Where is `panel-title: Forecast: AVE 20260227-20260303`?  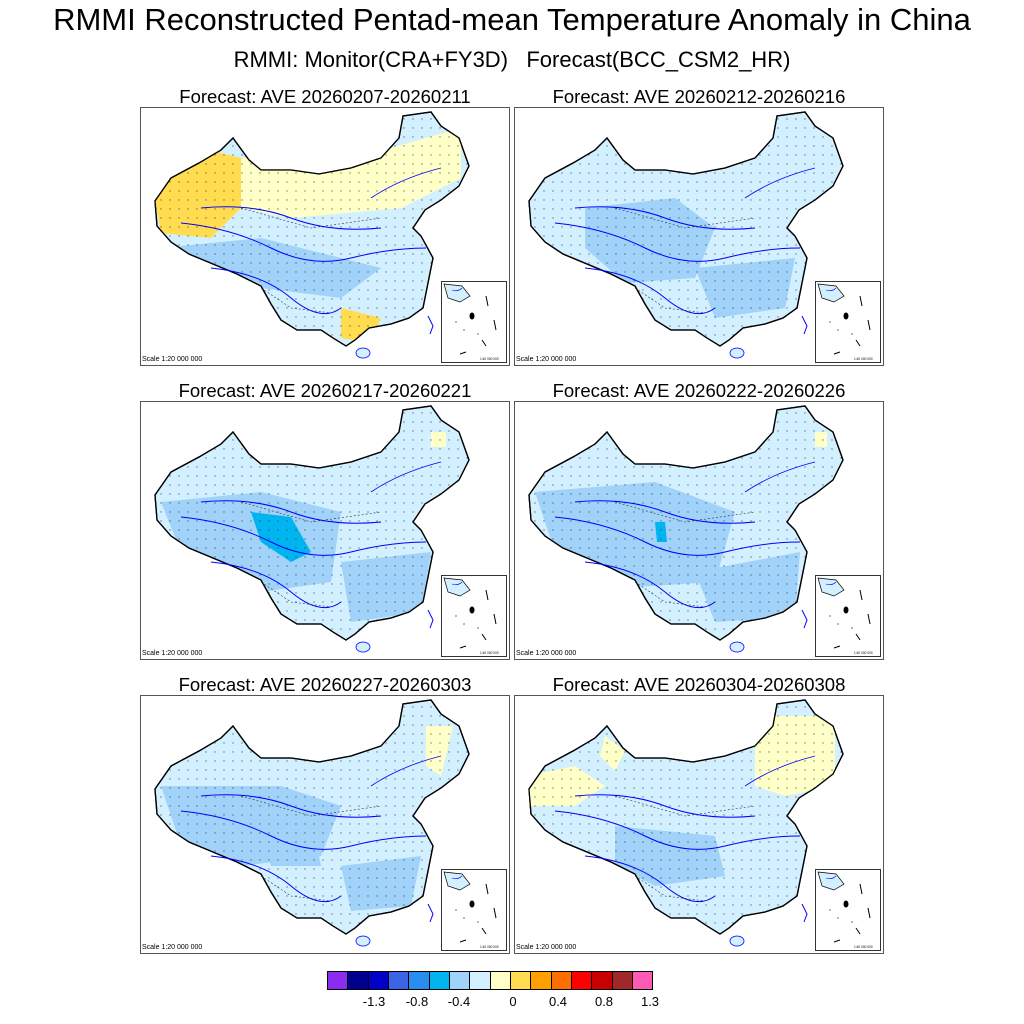 panel-title: Forecast: AVE 20260227-20260303 is located at coordinates (325, 684).